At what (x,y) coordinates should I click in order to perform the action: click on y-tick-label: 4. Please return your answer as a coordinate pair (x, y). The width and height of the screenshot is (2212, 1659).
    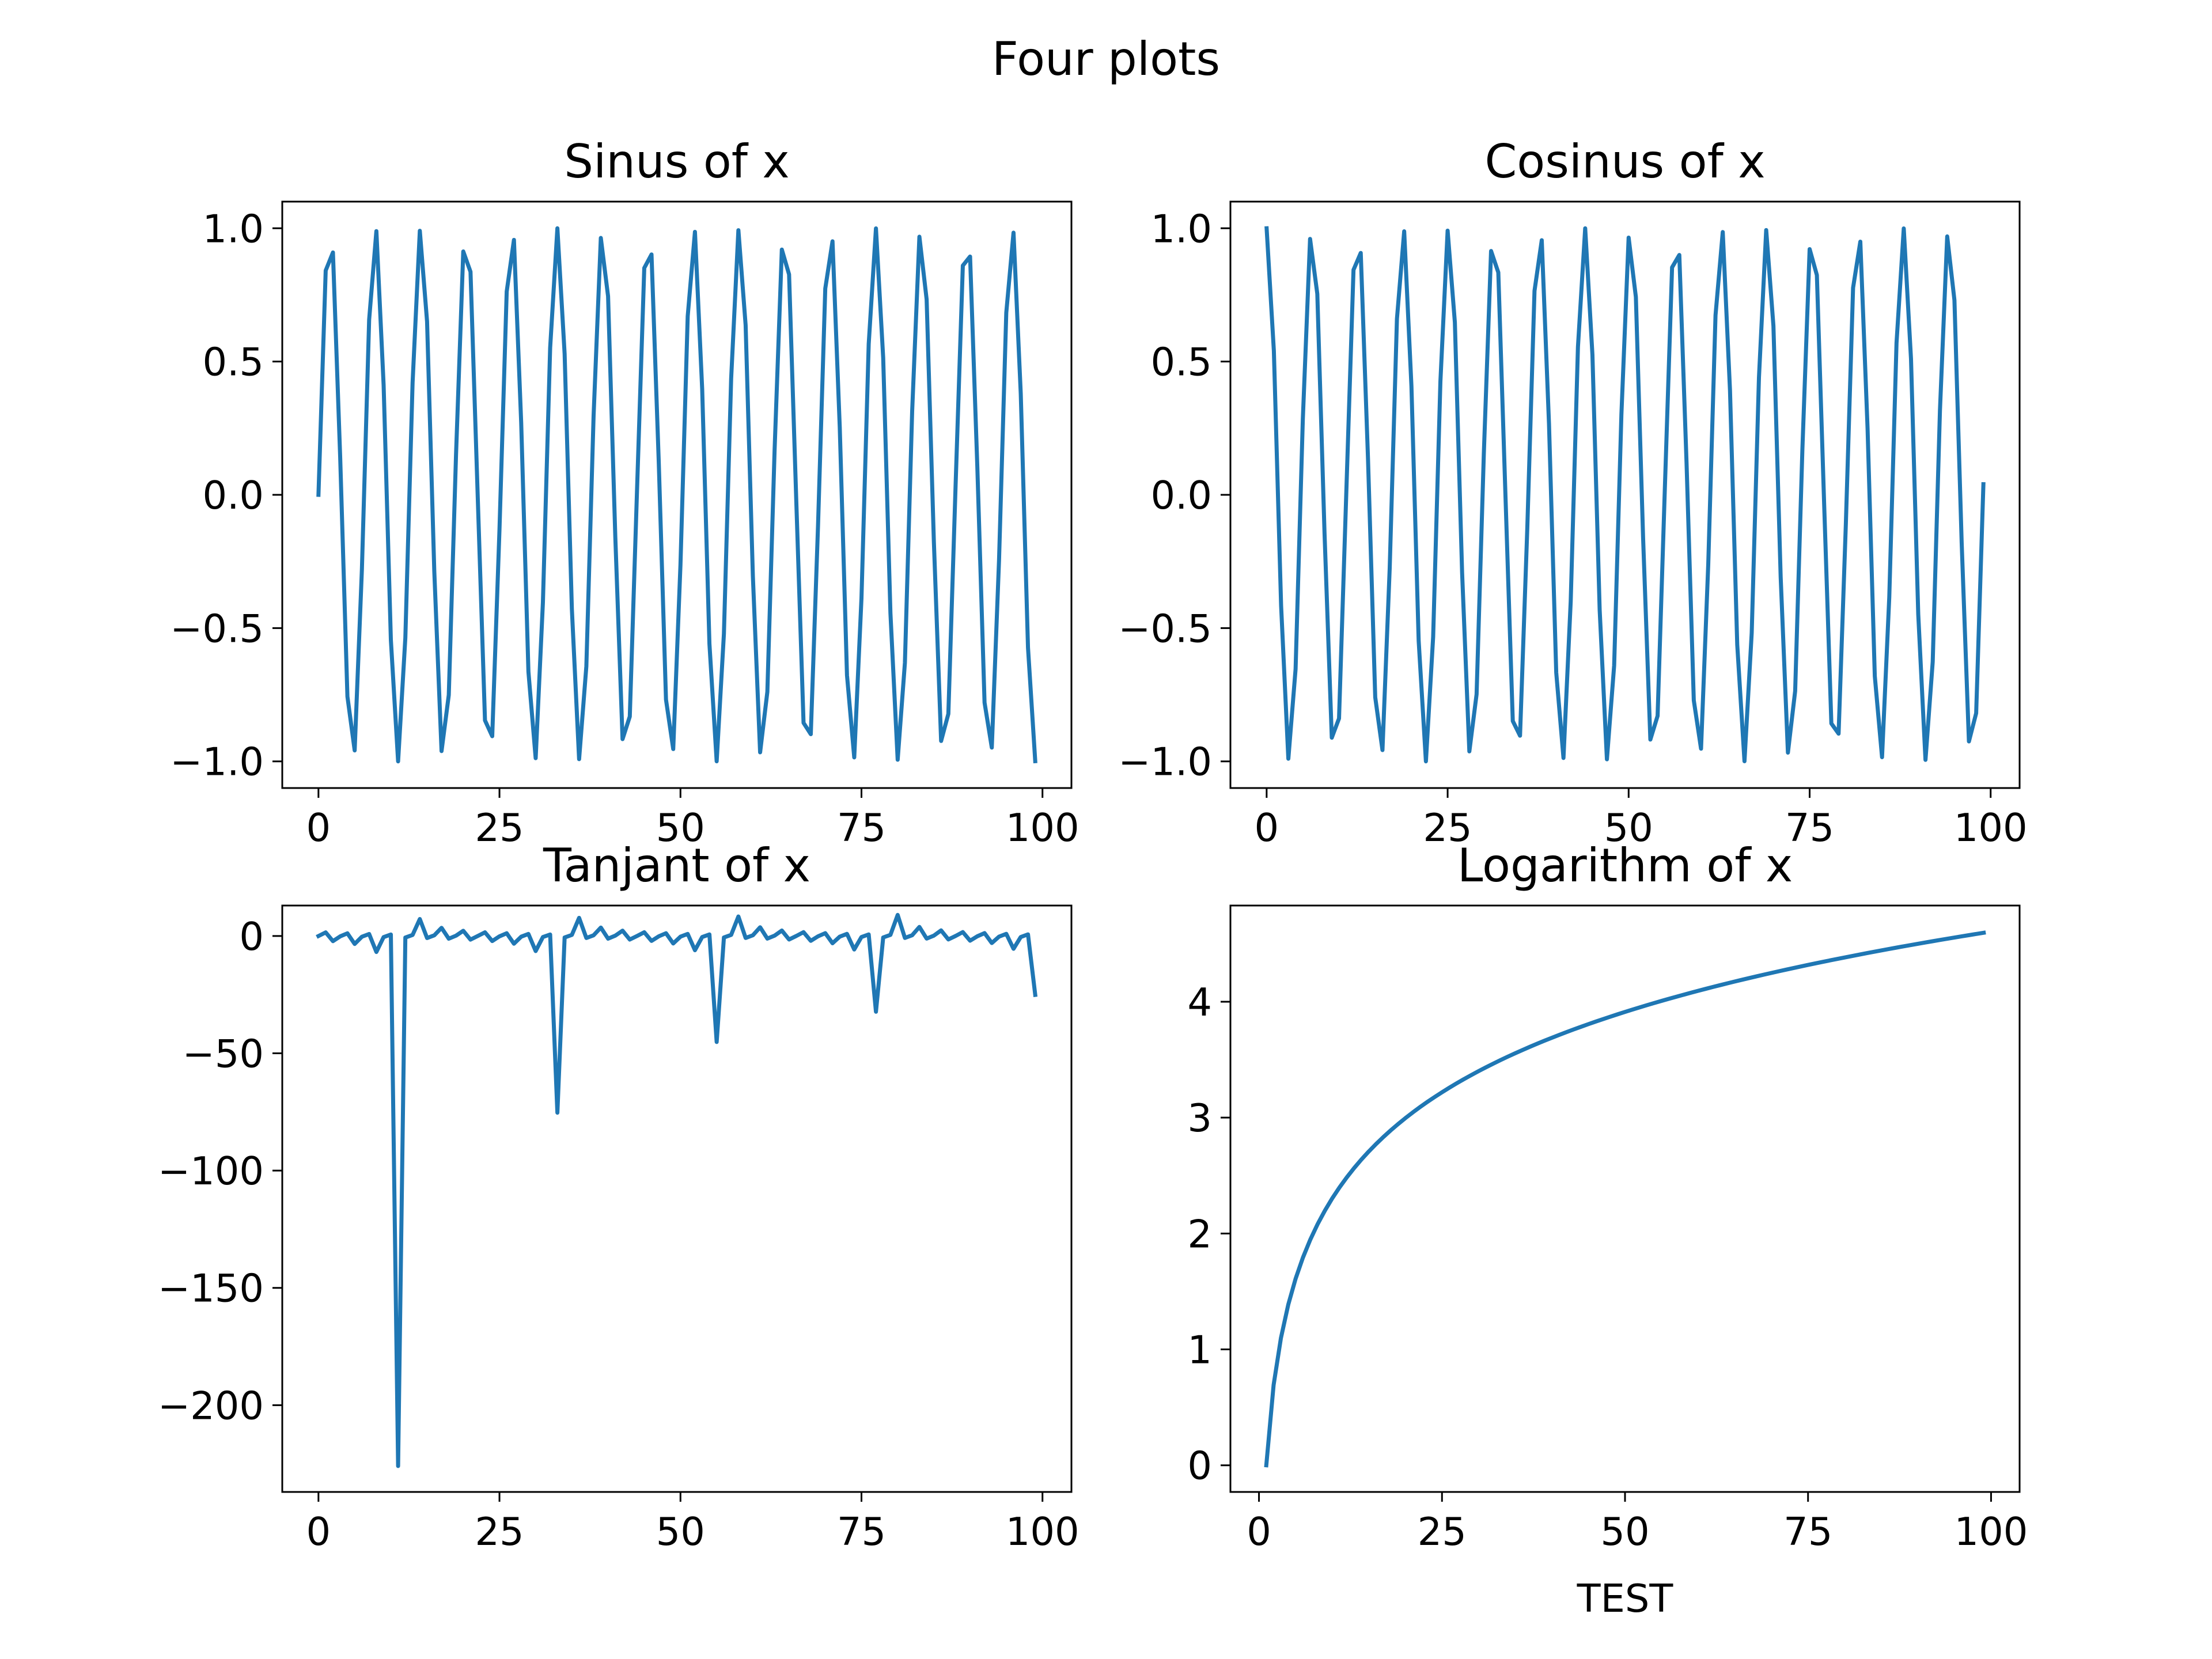
    Looking at the image, I should click on (1199, 1002).